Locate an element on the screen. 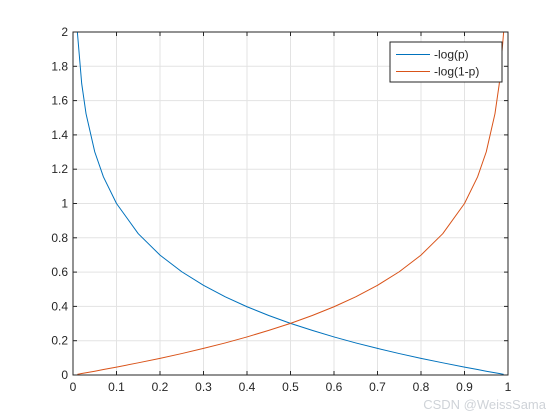 The width and height of the screenshot is (560, 420). y-tick-label: 1.6 is located at coordinates (59, 101).